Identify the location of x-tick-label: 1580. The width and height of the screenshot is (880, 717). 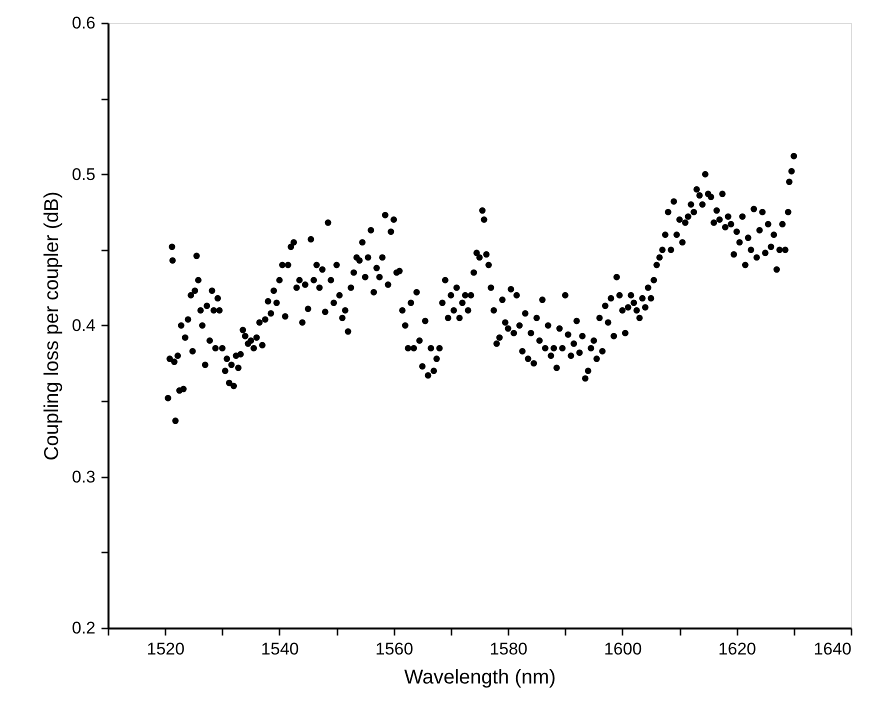
(509, 649).